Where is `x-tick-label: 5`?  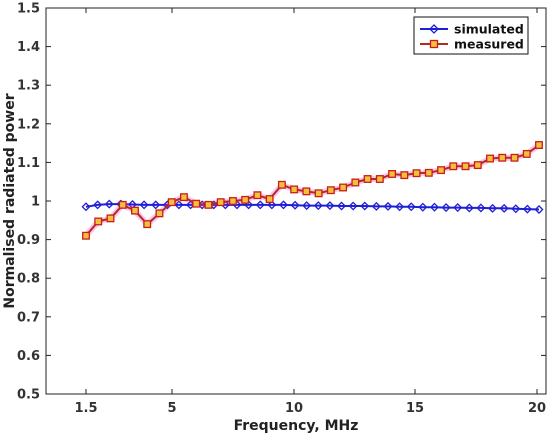 x-tick-label: 5 is located at coordinates (171, 408).